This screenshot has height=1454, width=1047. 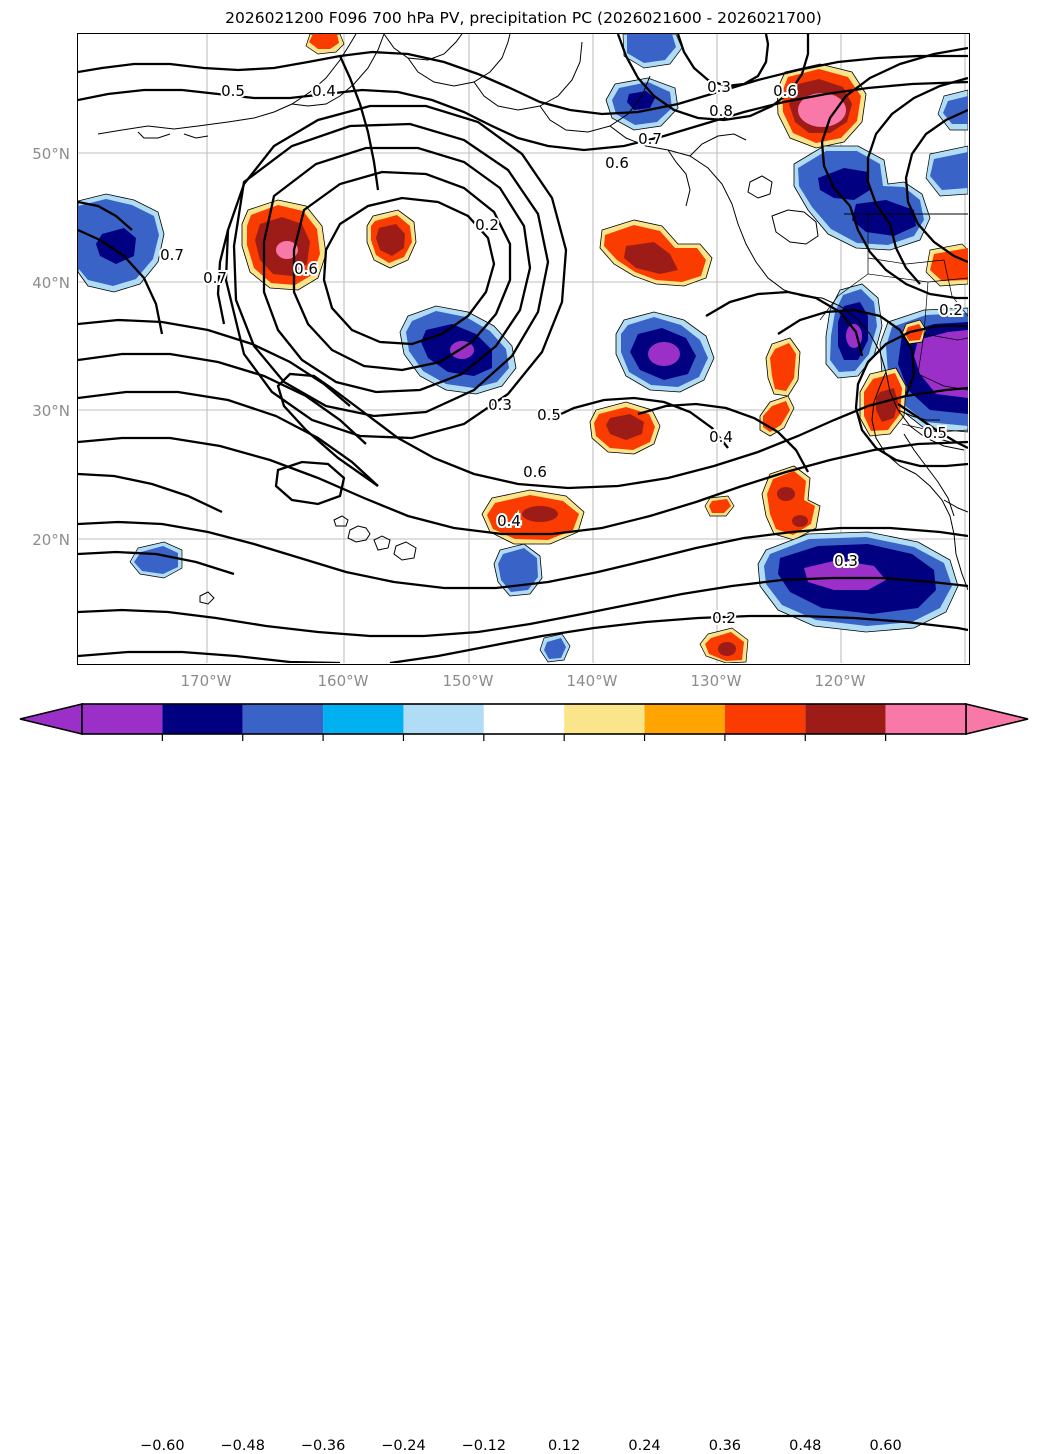 What do you see at coordinates (325, 44) in the screenshot?
I see `blob-positive-alaska` at bounding box center [325, 44].